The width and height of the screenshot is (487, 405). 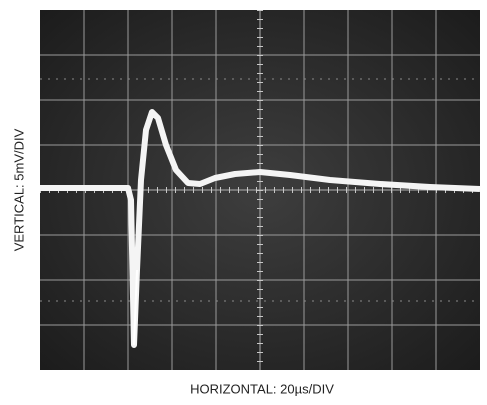 What do you see at coordinates (262, 388) in the screenshot?
I see `horizontal-scale-label: HORIZONTAL: 20µs/DIV` at bounding box center [262, 388].